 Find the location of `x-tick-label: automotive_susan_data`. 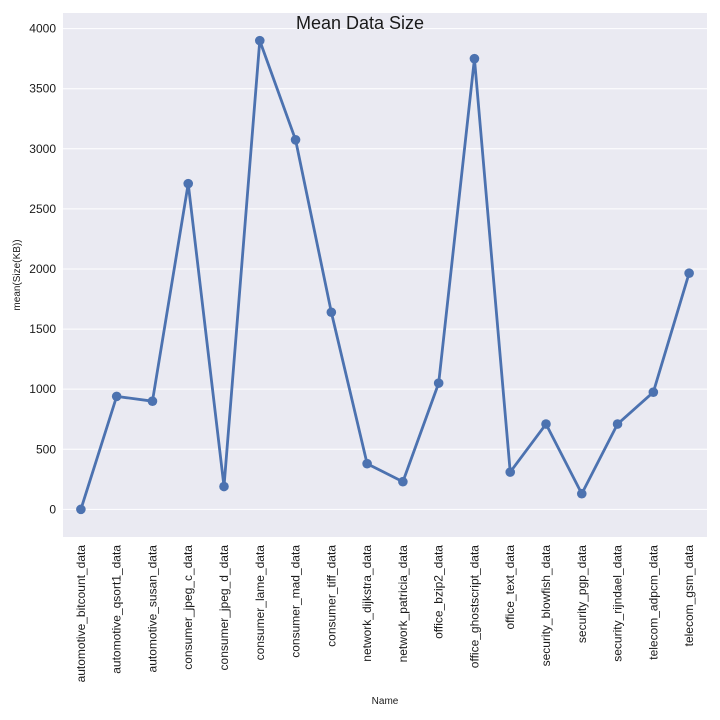

x-tick-label: automotive_susan_data is located at coordinates (152, 609).